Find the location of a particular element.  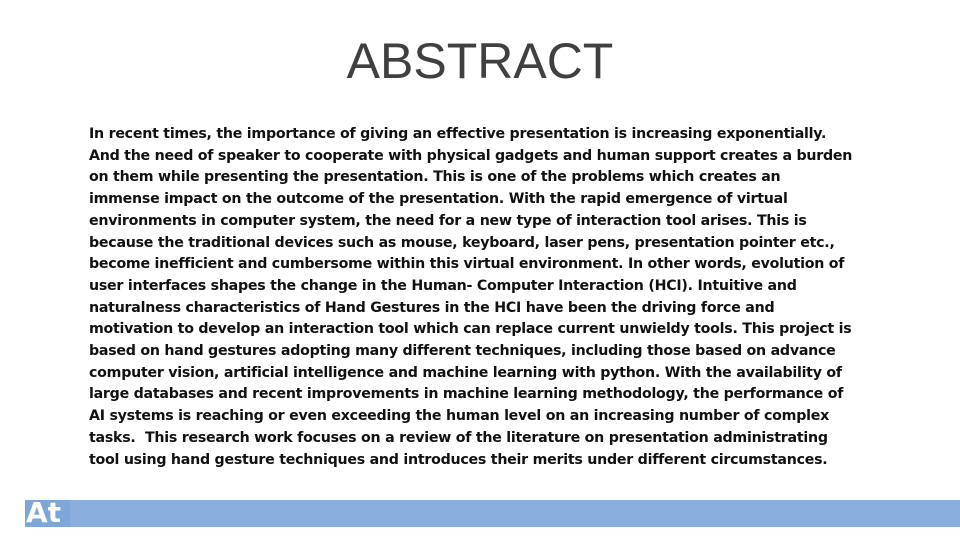

footer-logo: At is located at coordinates (47, 513).